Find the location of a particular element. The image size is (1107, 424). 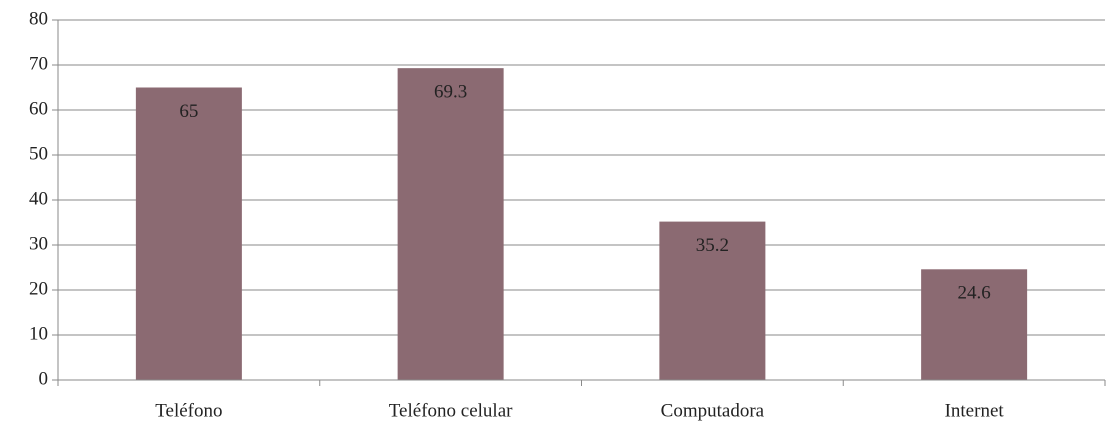

y-tick-label: 10 is located at coordinates (38, 333).